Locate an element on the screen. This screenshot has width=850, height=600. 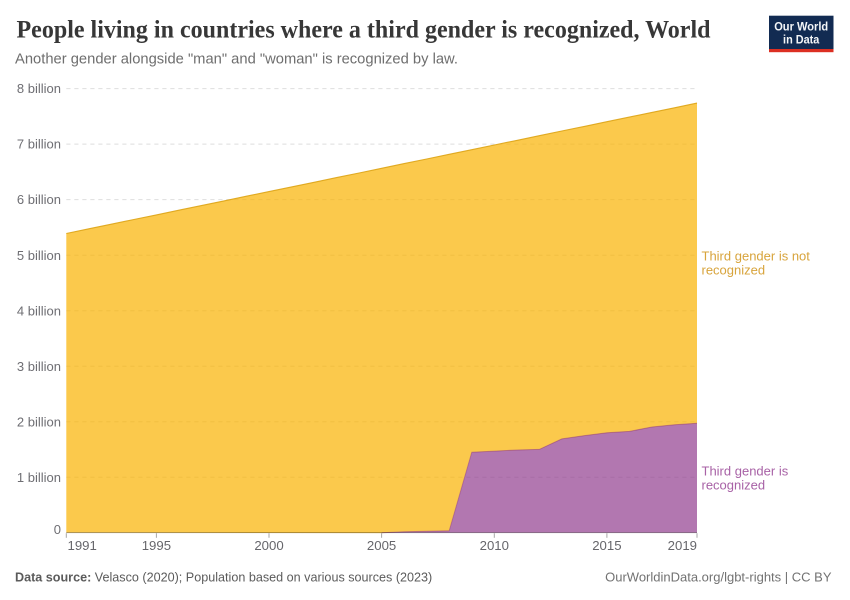
svg-text: 1991 is located at coordinates (82, 545).